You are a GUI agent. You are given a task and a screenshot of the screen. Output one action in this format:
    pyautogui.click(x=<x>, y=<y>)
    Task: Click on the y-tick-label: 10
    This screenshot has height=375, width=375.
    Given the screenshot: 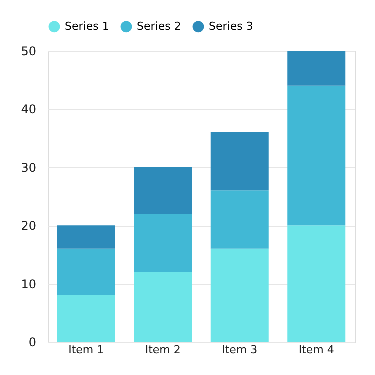 What is the action you would take?
    pyautogui.click(x=28, y=284)
    